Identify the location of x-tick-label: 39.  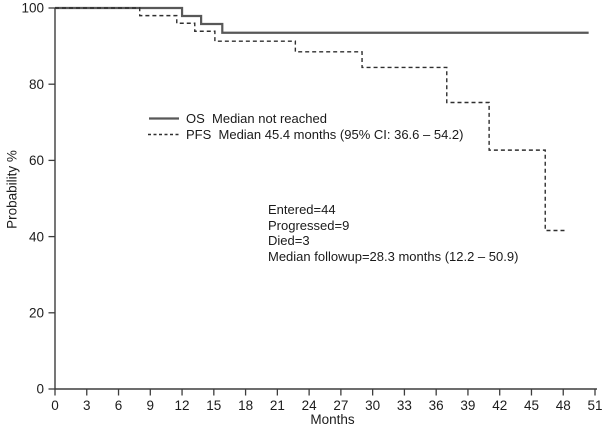
(467, 405).